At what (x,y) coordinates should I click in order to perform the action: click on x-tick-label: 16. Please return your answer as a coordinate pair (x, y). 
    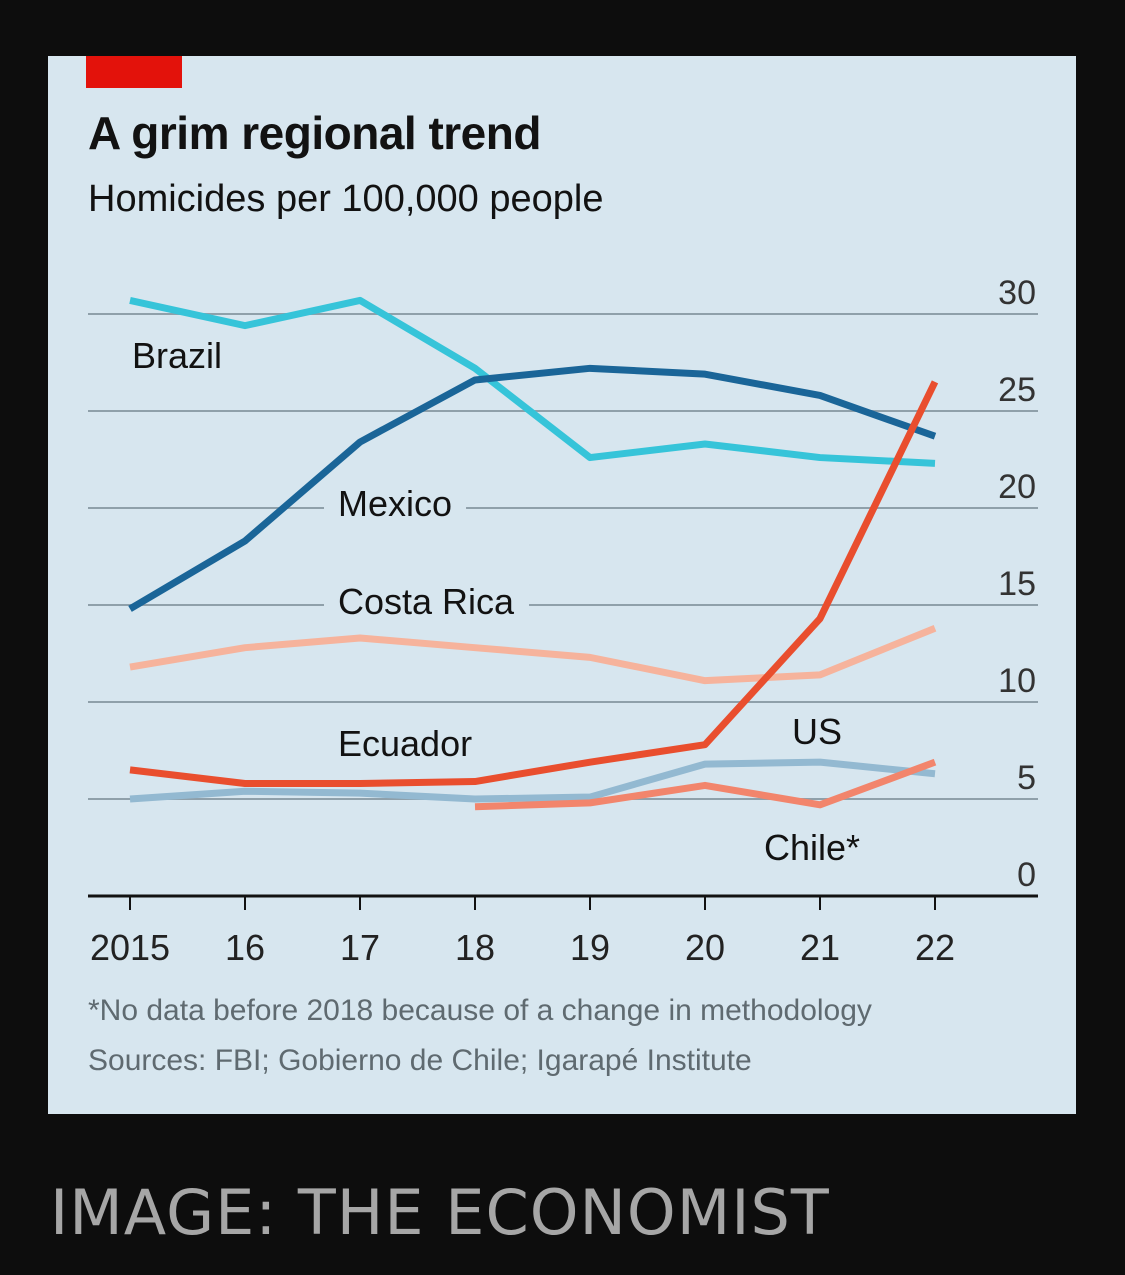
    Looking at the image, I should click on (245, 947).